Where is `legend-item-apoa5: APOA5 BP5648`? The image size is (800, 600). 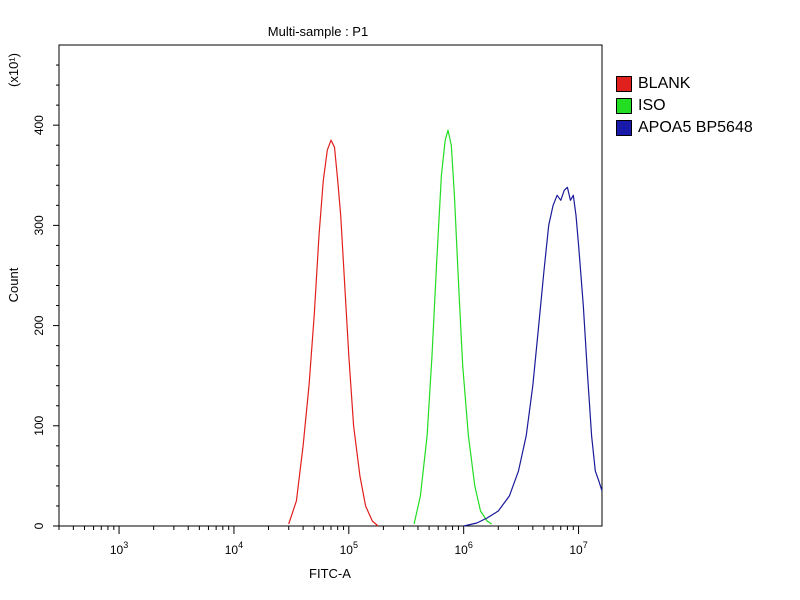
legend-item-apoa5: APOA5 BP5648 is located at coordinates (684, 128).